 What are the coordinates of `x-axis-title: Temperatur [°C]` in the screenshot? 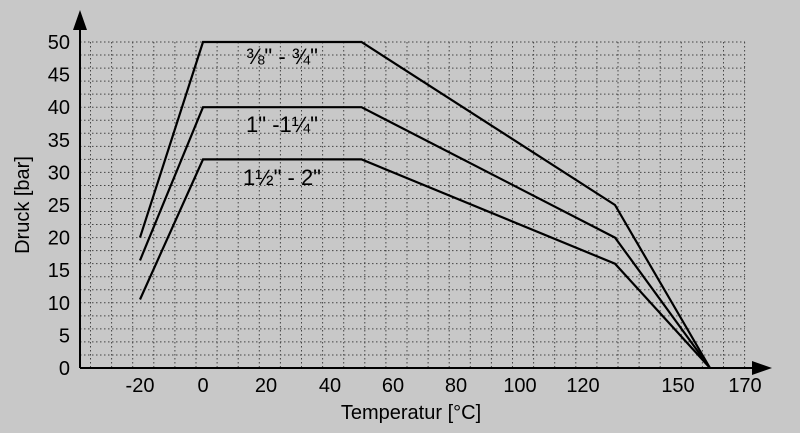 It's located at (411, 413).